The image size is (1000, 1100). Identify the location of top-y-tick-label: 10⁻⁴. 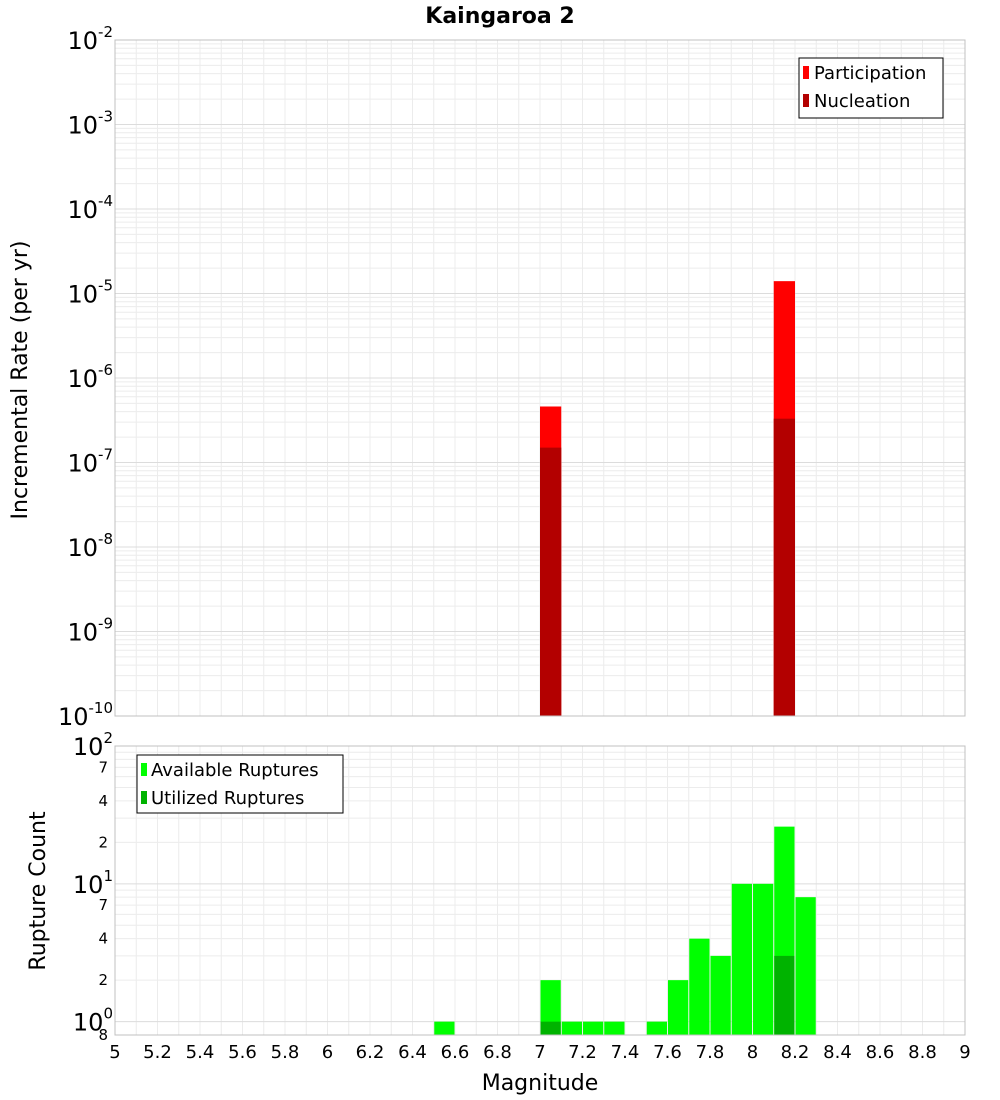
(90, 208).